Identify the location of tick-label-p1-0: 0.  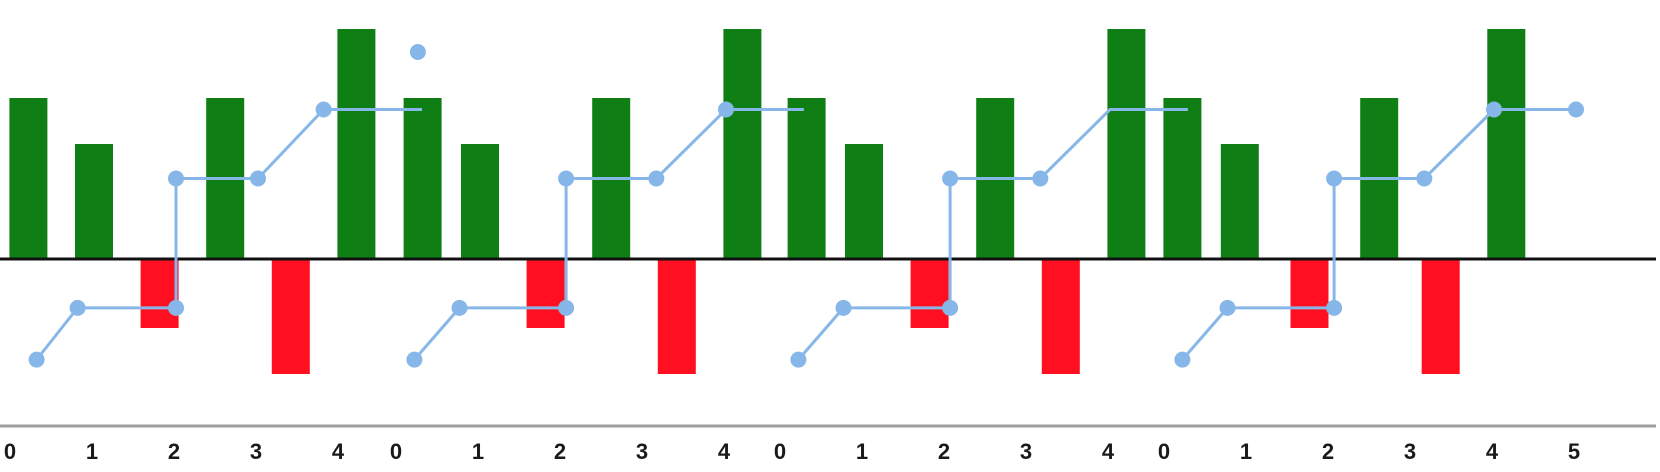
(396, 451).